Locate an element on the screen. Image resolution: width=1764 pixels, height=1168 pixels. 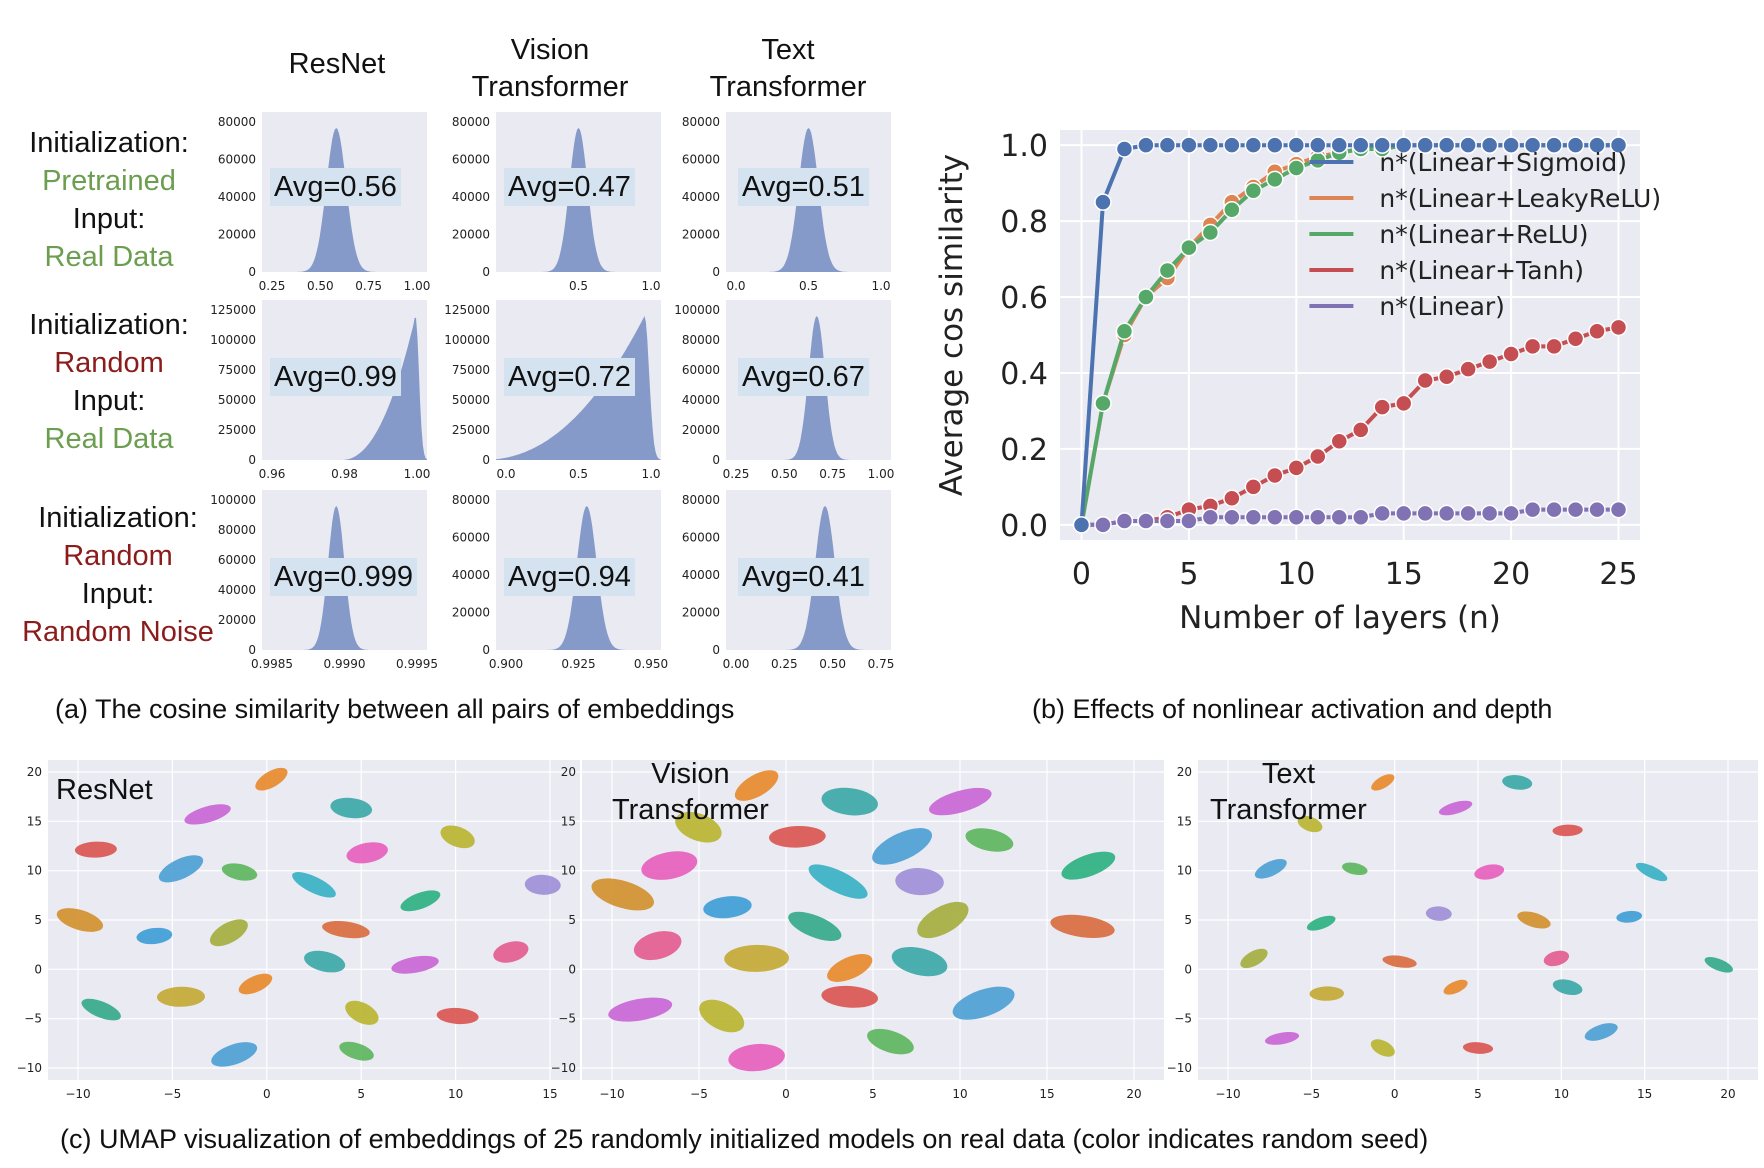
x-tick-label: 0.950 is located at coordinates (651, 664).